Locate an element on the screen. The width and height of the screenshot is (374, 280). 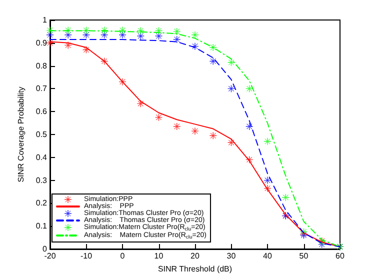
x-tick-label: 50 is located at coordinates (304, 256).